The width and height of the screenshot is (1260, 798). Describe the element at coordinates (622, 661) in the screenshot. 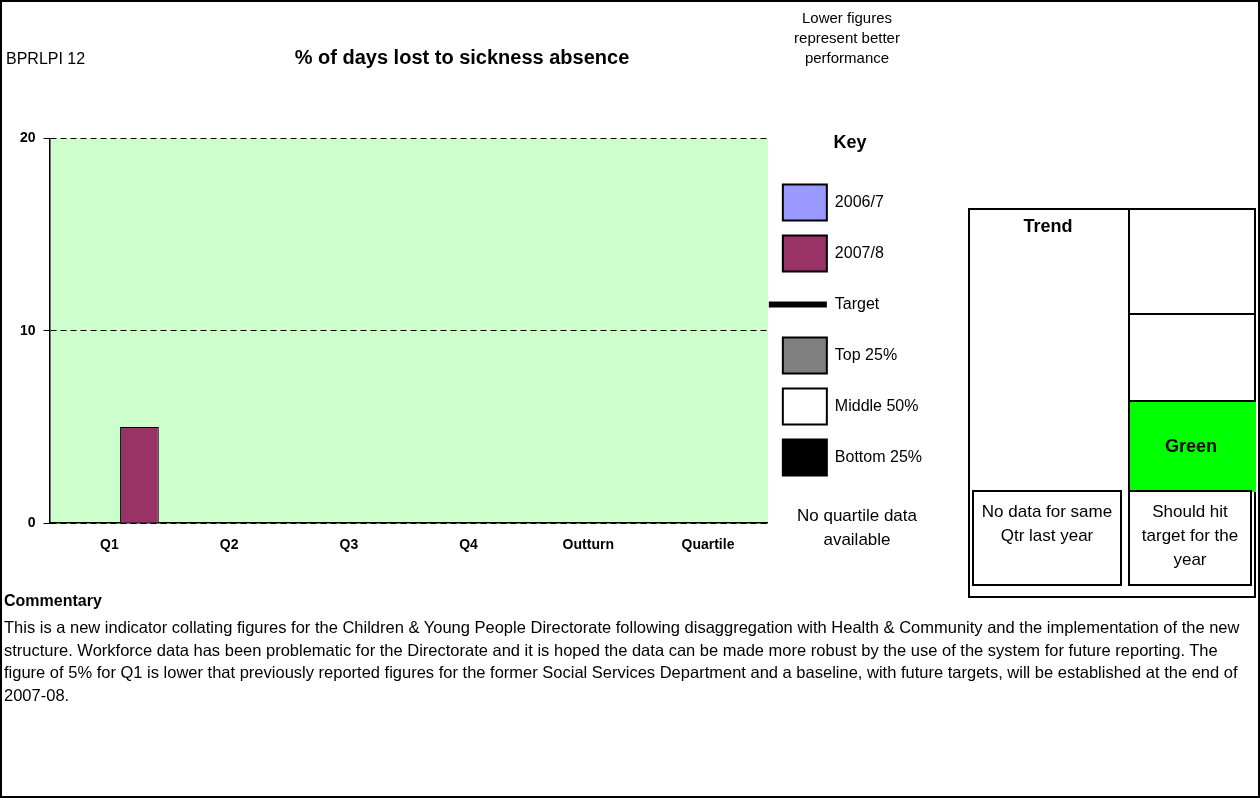

I see `text: This is a new indicator collating figures for the Children & Young People Directorate following disaggregation with Health & Community and the implementation of the new structure. Workforce data has been problematic for the Directorate and it is hoped the data can be made more robust by the use of the system for future reporting. The figure of 5% for Q1 is lower that previously reported figures for the former Social Services Department and a baseline, with future targets, will be established at the end of 2007-08.` at that location.